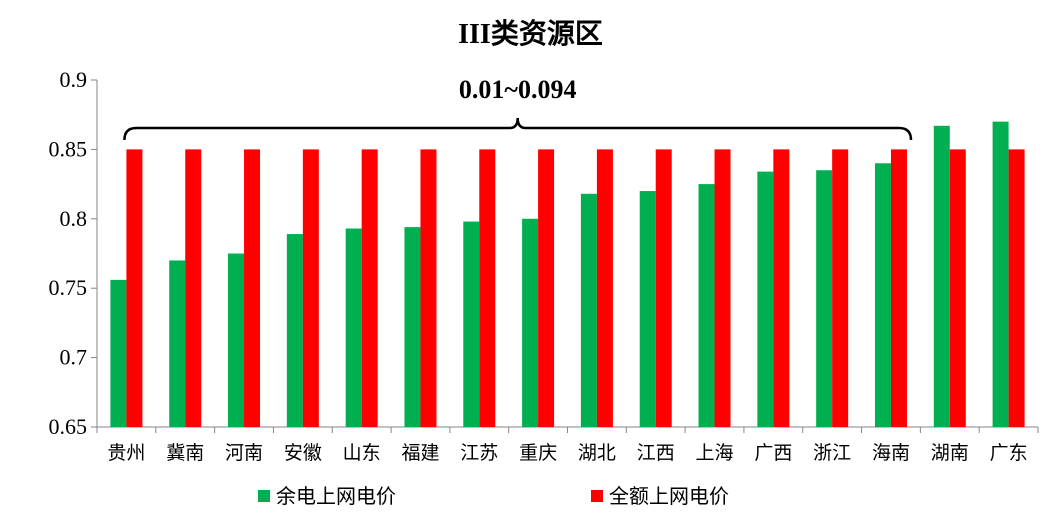 The width and height of the screenshot is (1061, 521). Describe the element at coordinates (538, 453) in the screenshot. I see `x-tick-label: 重庆` at that location.